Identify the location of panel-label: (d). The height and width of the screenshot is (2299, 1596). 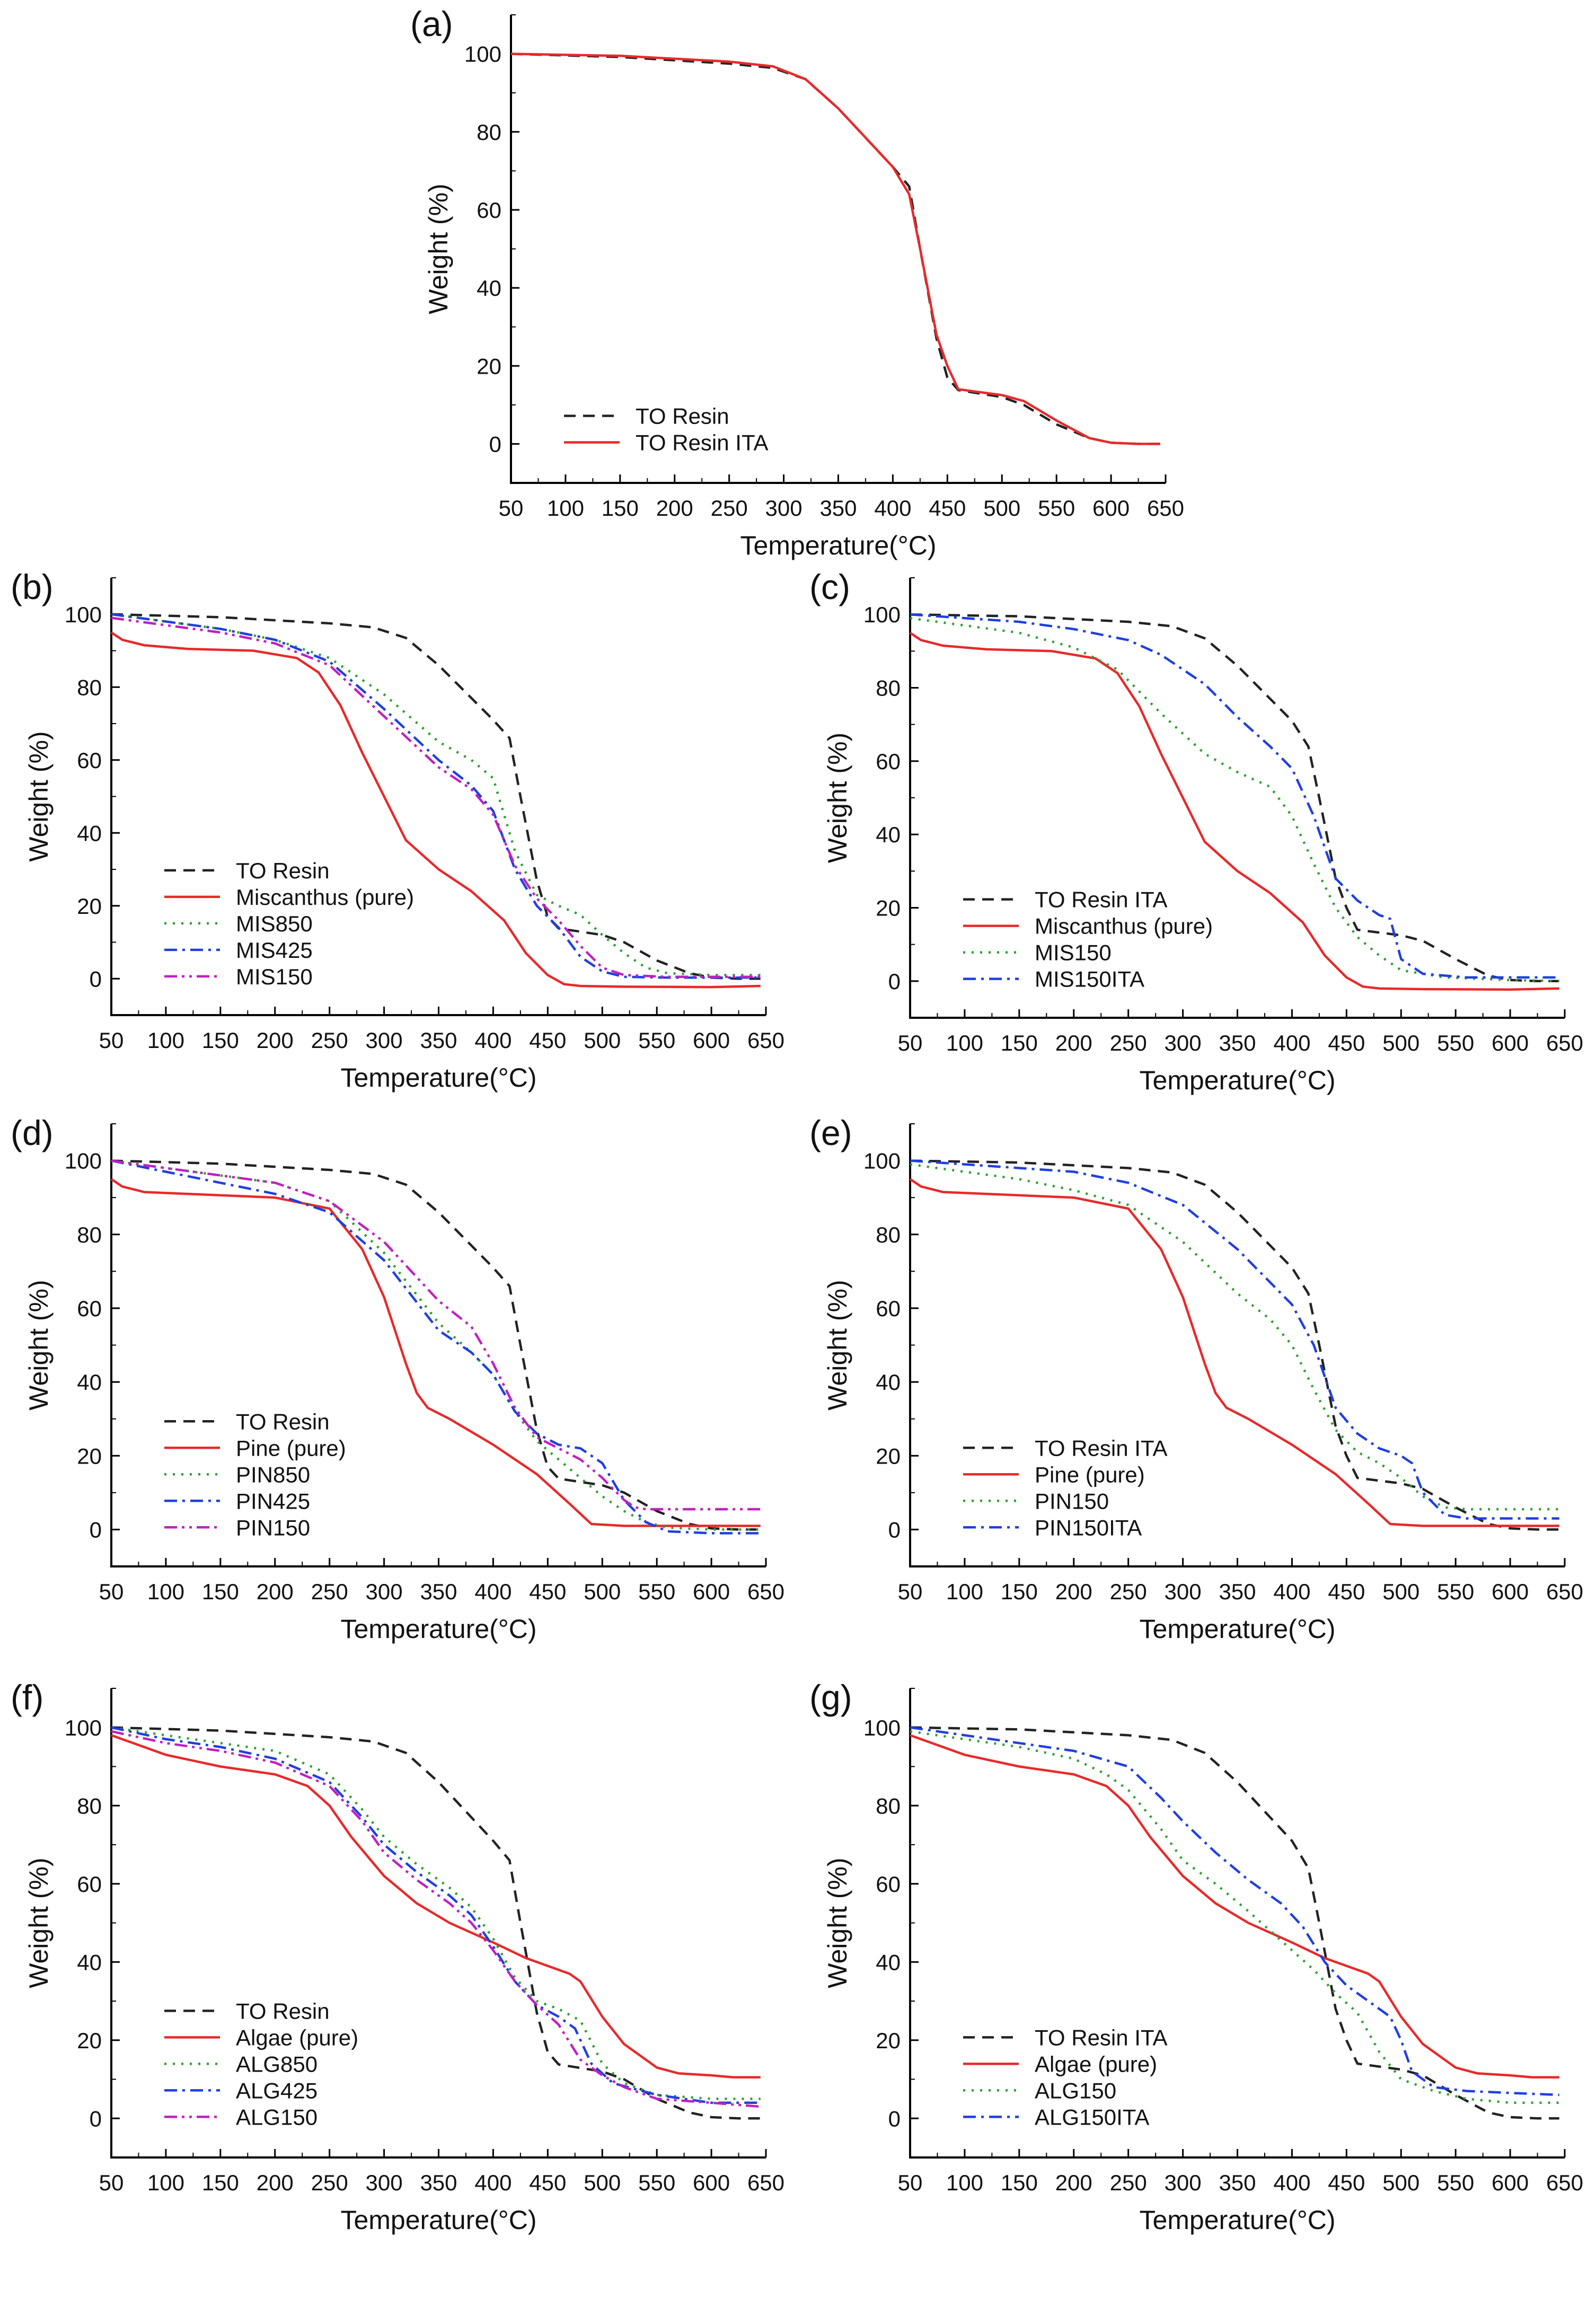
(32, 1132).